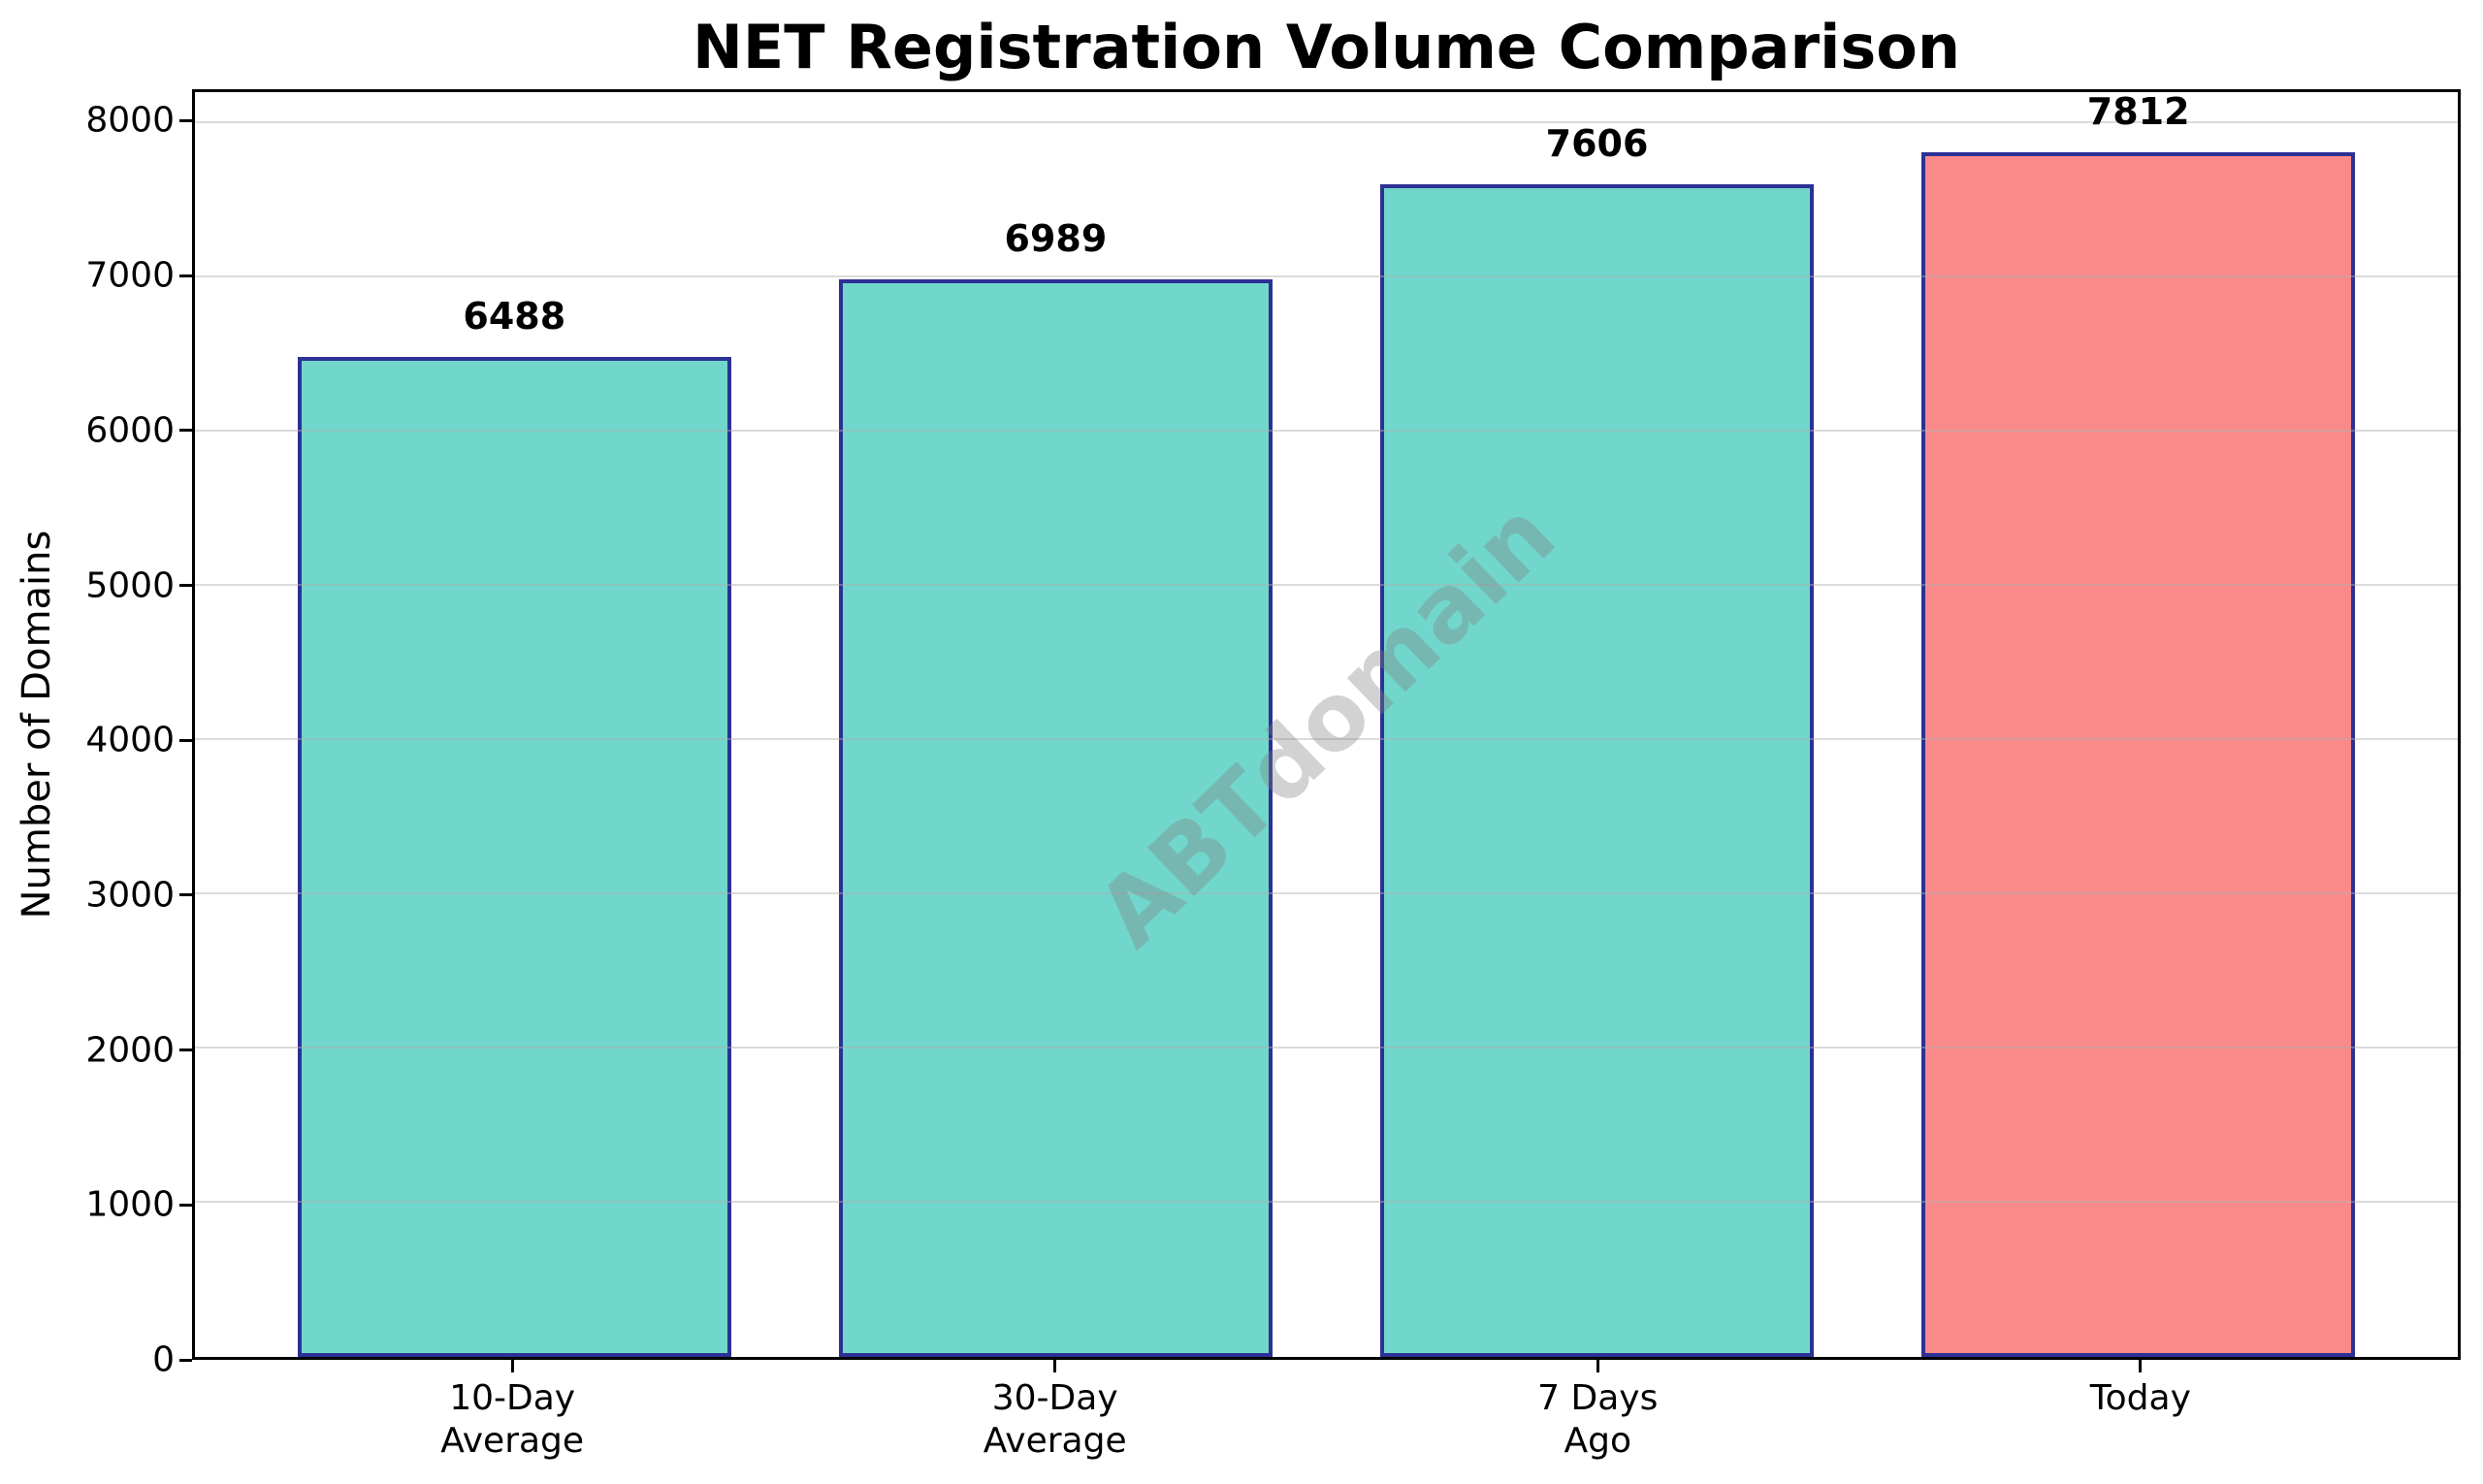 The width and height of the screenshot is (2483, 1484). What do you see at coordinates (2140, 1398) in the screenshot?
I see `x-tick-label-today: Today` at bounding box center [2140, 1398].